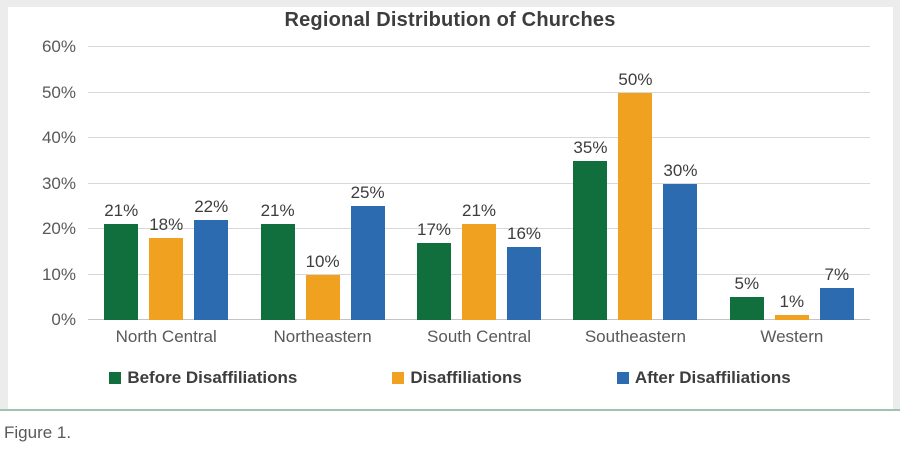  I want to click on y-axis-tick-label: 10%, so click(58, 274).